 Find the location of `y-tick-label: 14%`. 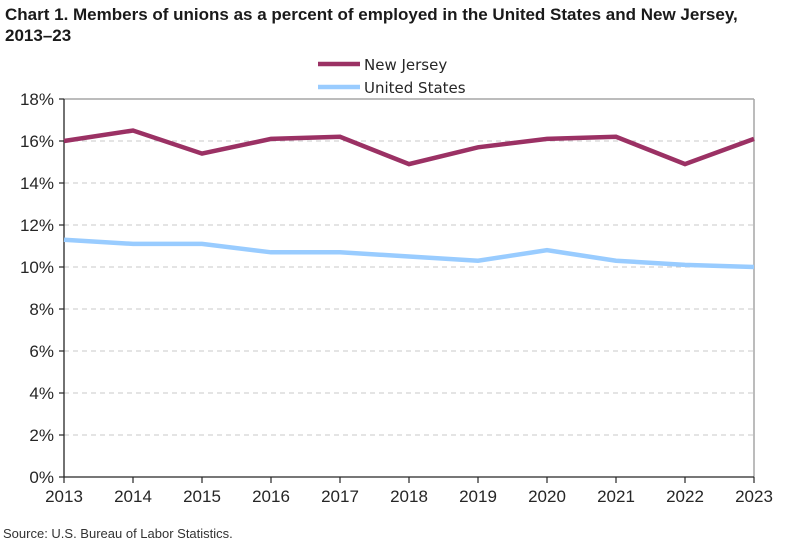

y-tick-label: 14% is located at coordinates (37, 183).